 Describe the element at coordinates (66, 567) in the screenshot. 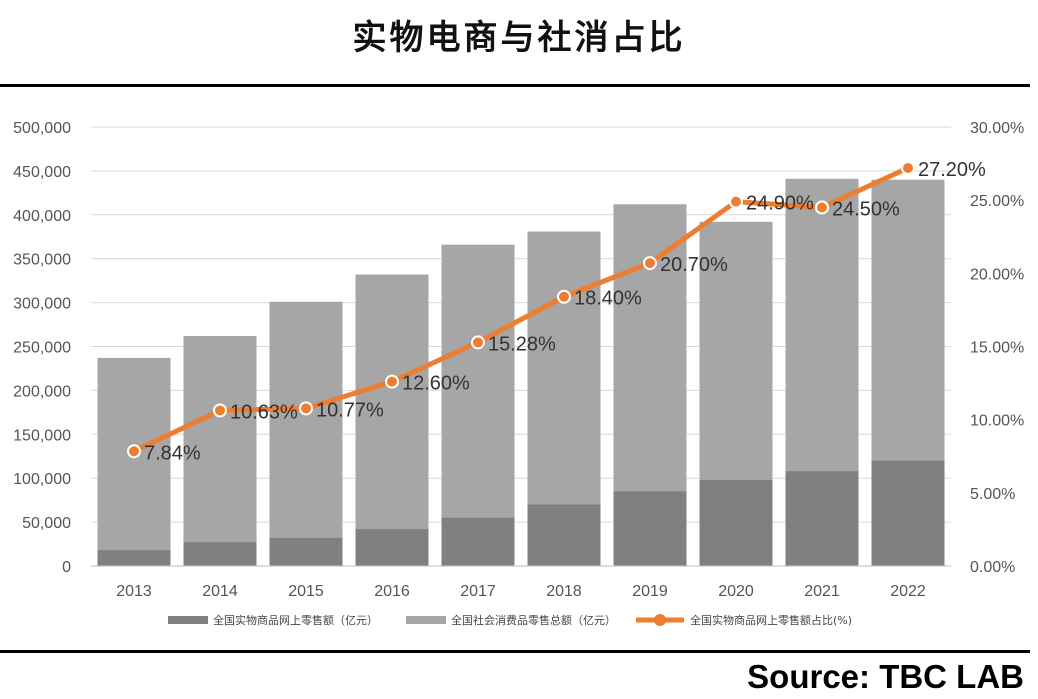

I see `y-left-tick-label: 0` at that location.